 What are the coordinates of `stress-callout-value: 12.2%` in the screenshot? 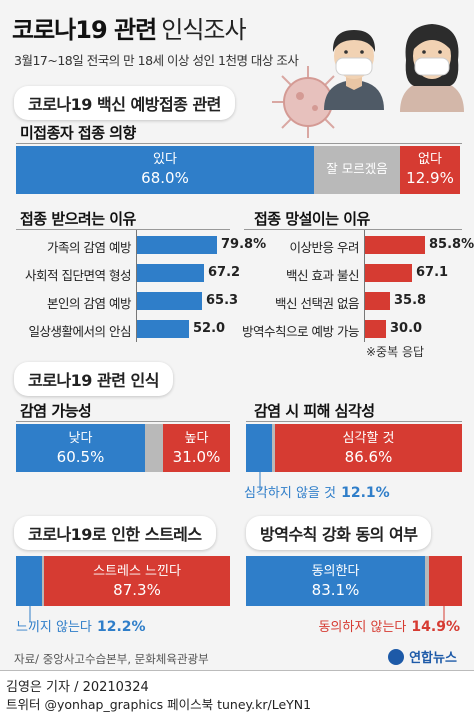 It's located at (121, 627).